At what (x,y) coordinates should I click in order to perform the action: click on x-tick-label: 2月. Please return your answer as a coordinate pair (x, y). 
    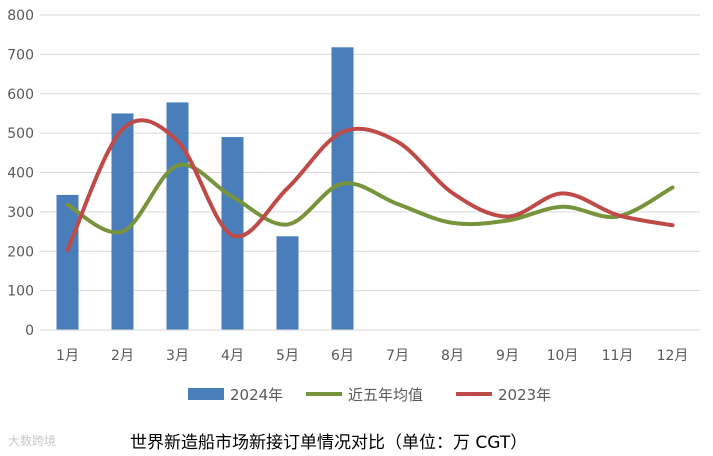
    Looking at the image, I should click on (122, 356).